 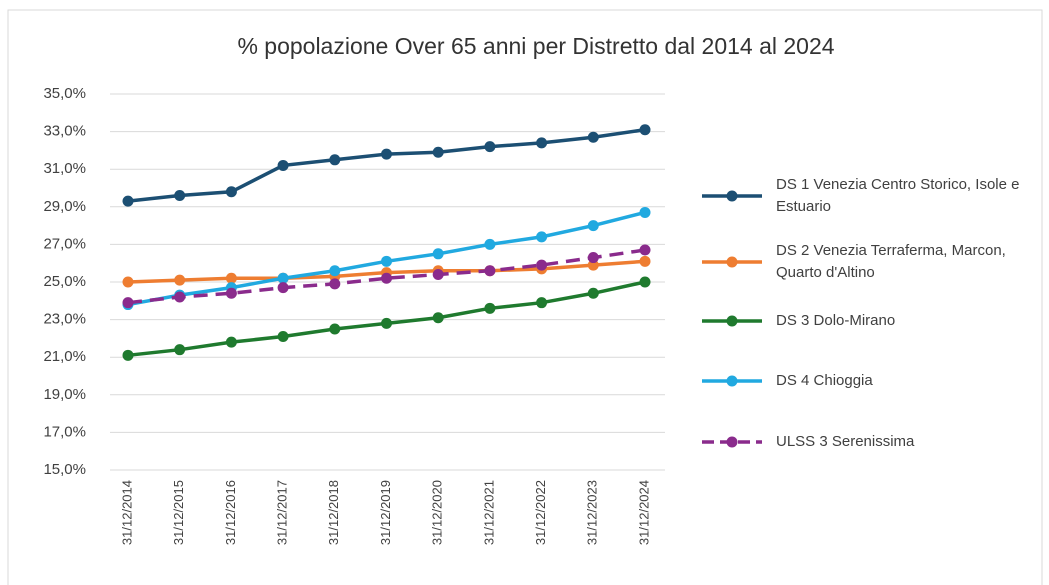 What do you see at coordinates (437, 512) in the screenshot?
I see `x-tick-label: 31/12/2020` at bounding box center [437, 512].